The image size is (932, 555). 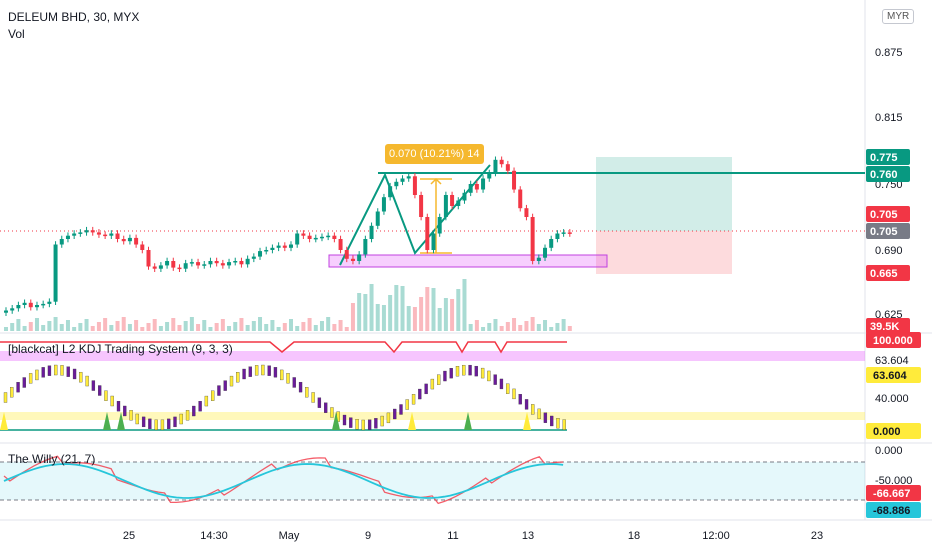 I want to click on willy-title: The Willy (21, 7), so click(x=52, y=459).